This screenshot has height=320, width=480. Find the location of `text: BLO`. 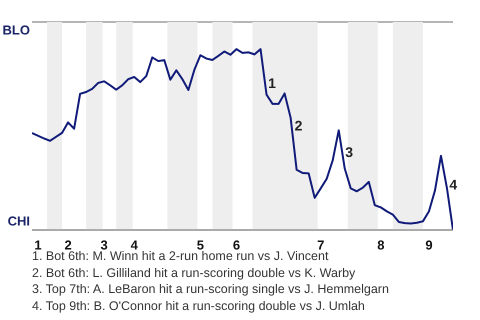

text: BLO is located at coordinates (16, 30).